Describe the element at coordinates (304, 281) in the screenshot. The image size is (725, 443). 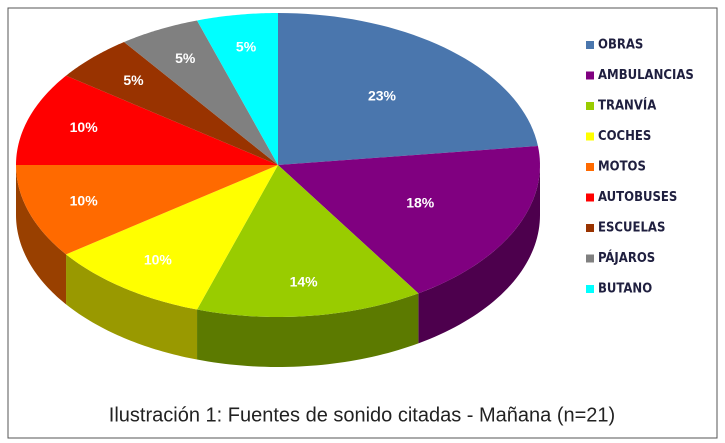
I see `slice-label: 14%` at that location.